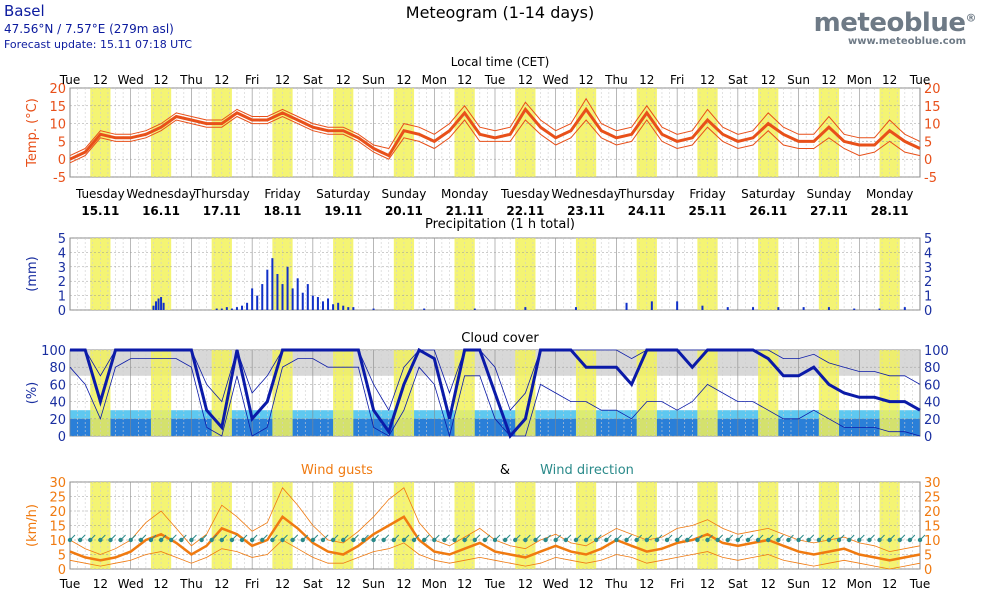 This screenshot has height=600, width=1000. What do you see at coordinates (928, 239) in the screenshot?
I see `y-tick-label-right: 5` at bounding box center [928, 239].